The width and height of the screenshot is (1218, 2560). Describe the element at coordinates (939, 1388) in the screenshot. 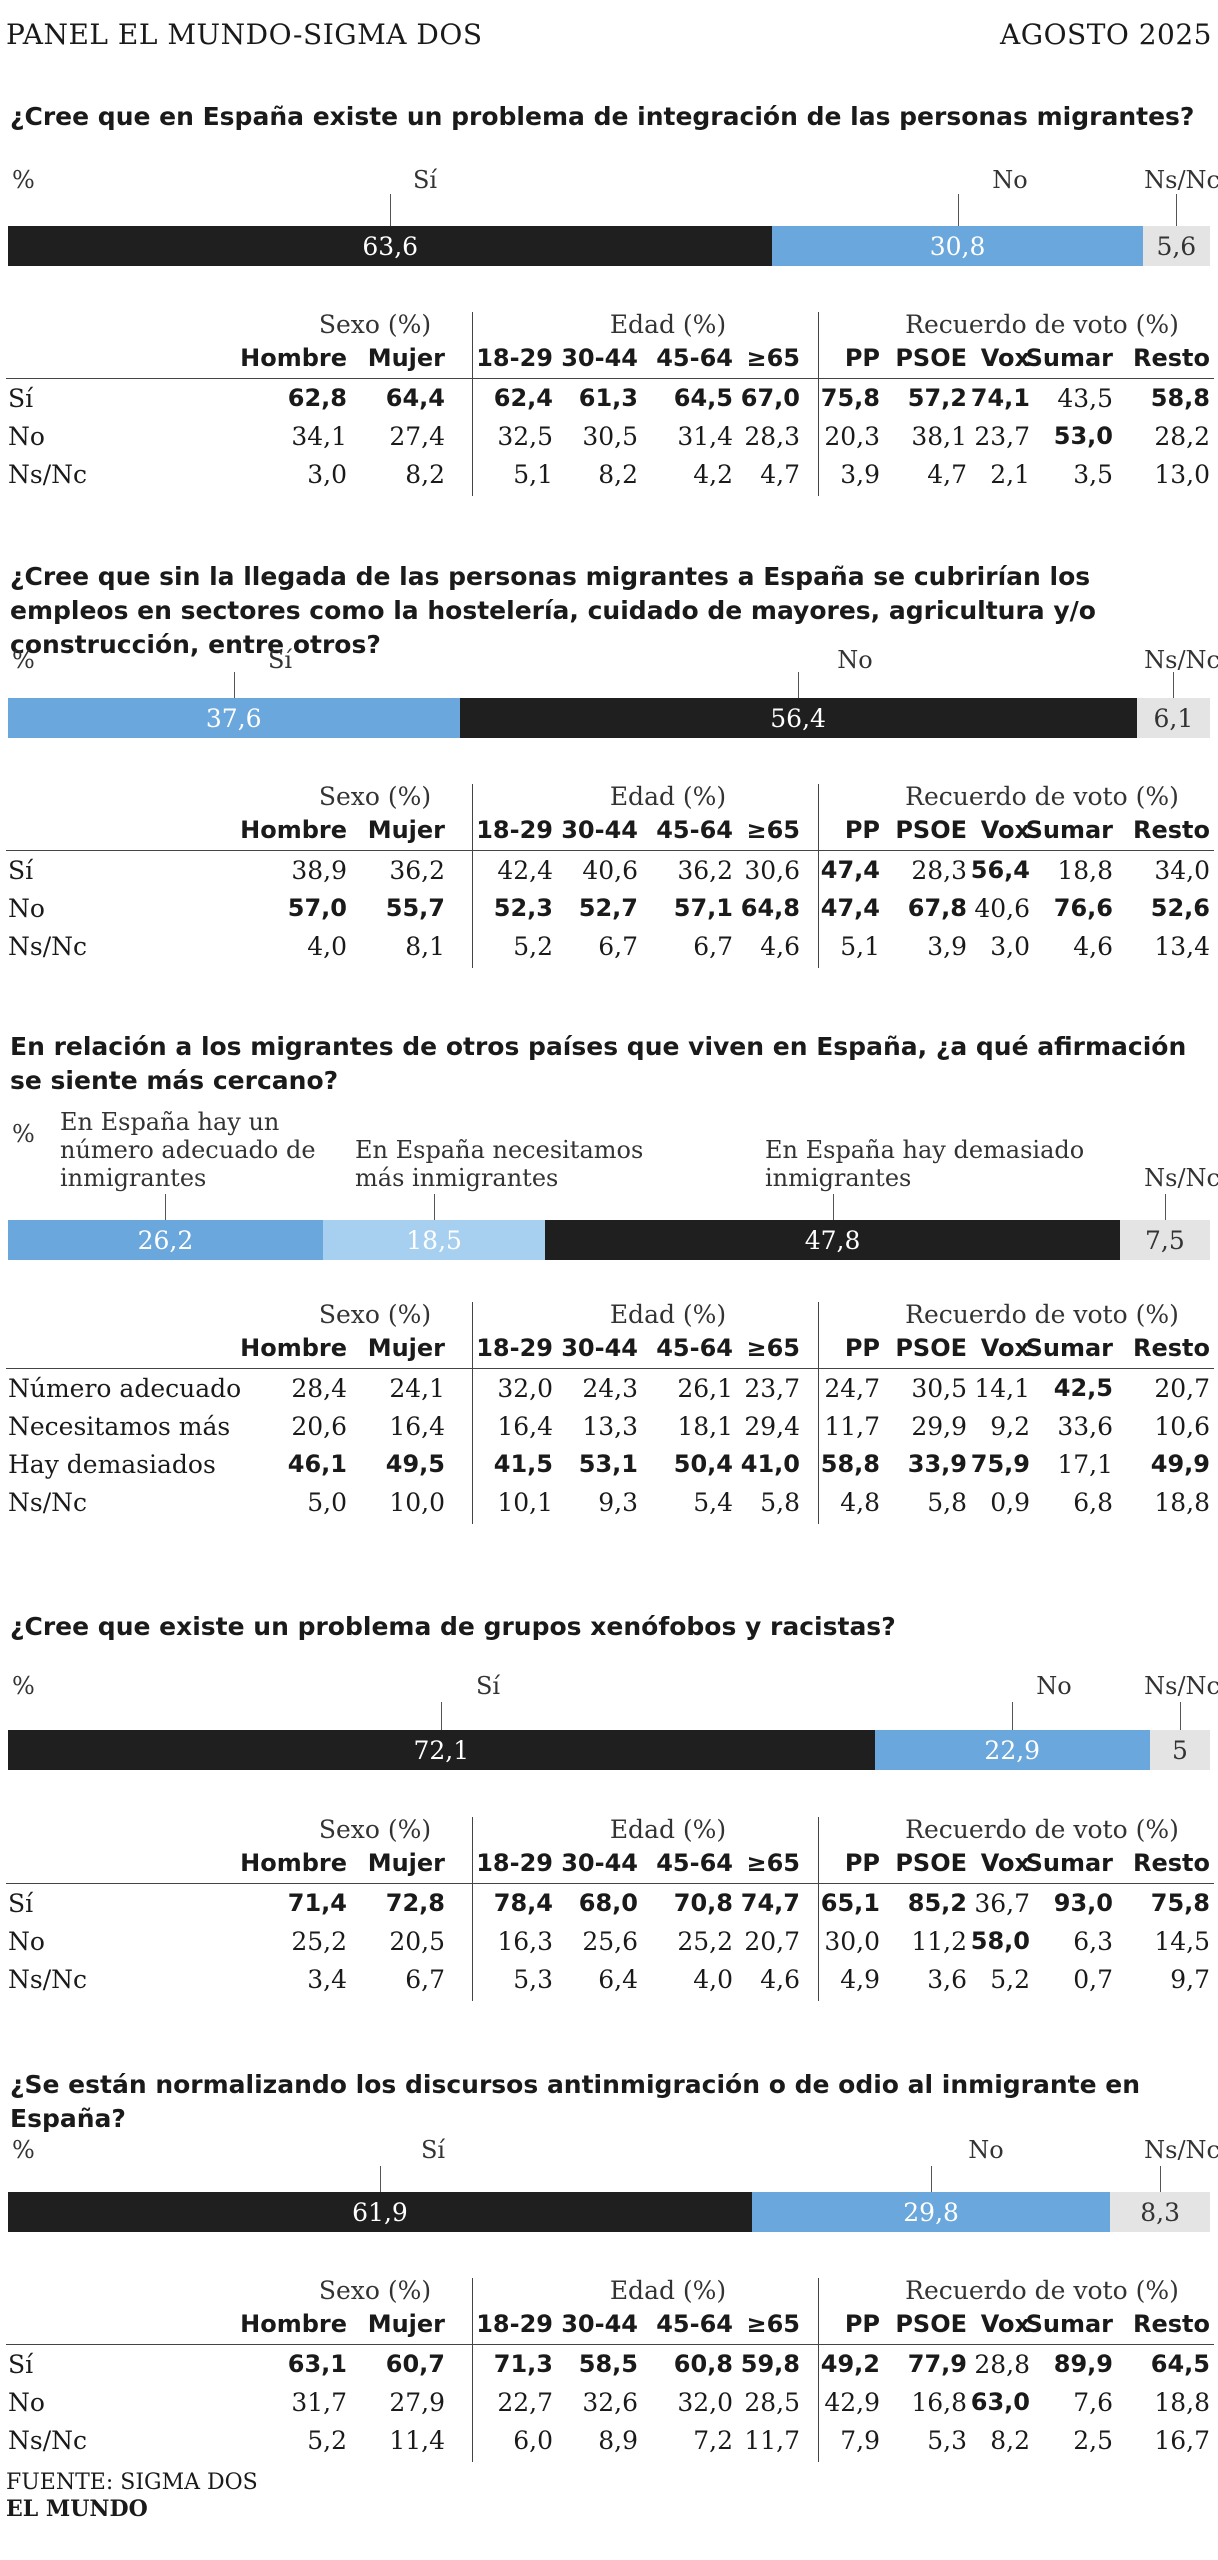

I see `table-cell: 30,5` at that location.